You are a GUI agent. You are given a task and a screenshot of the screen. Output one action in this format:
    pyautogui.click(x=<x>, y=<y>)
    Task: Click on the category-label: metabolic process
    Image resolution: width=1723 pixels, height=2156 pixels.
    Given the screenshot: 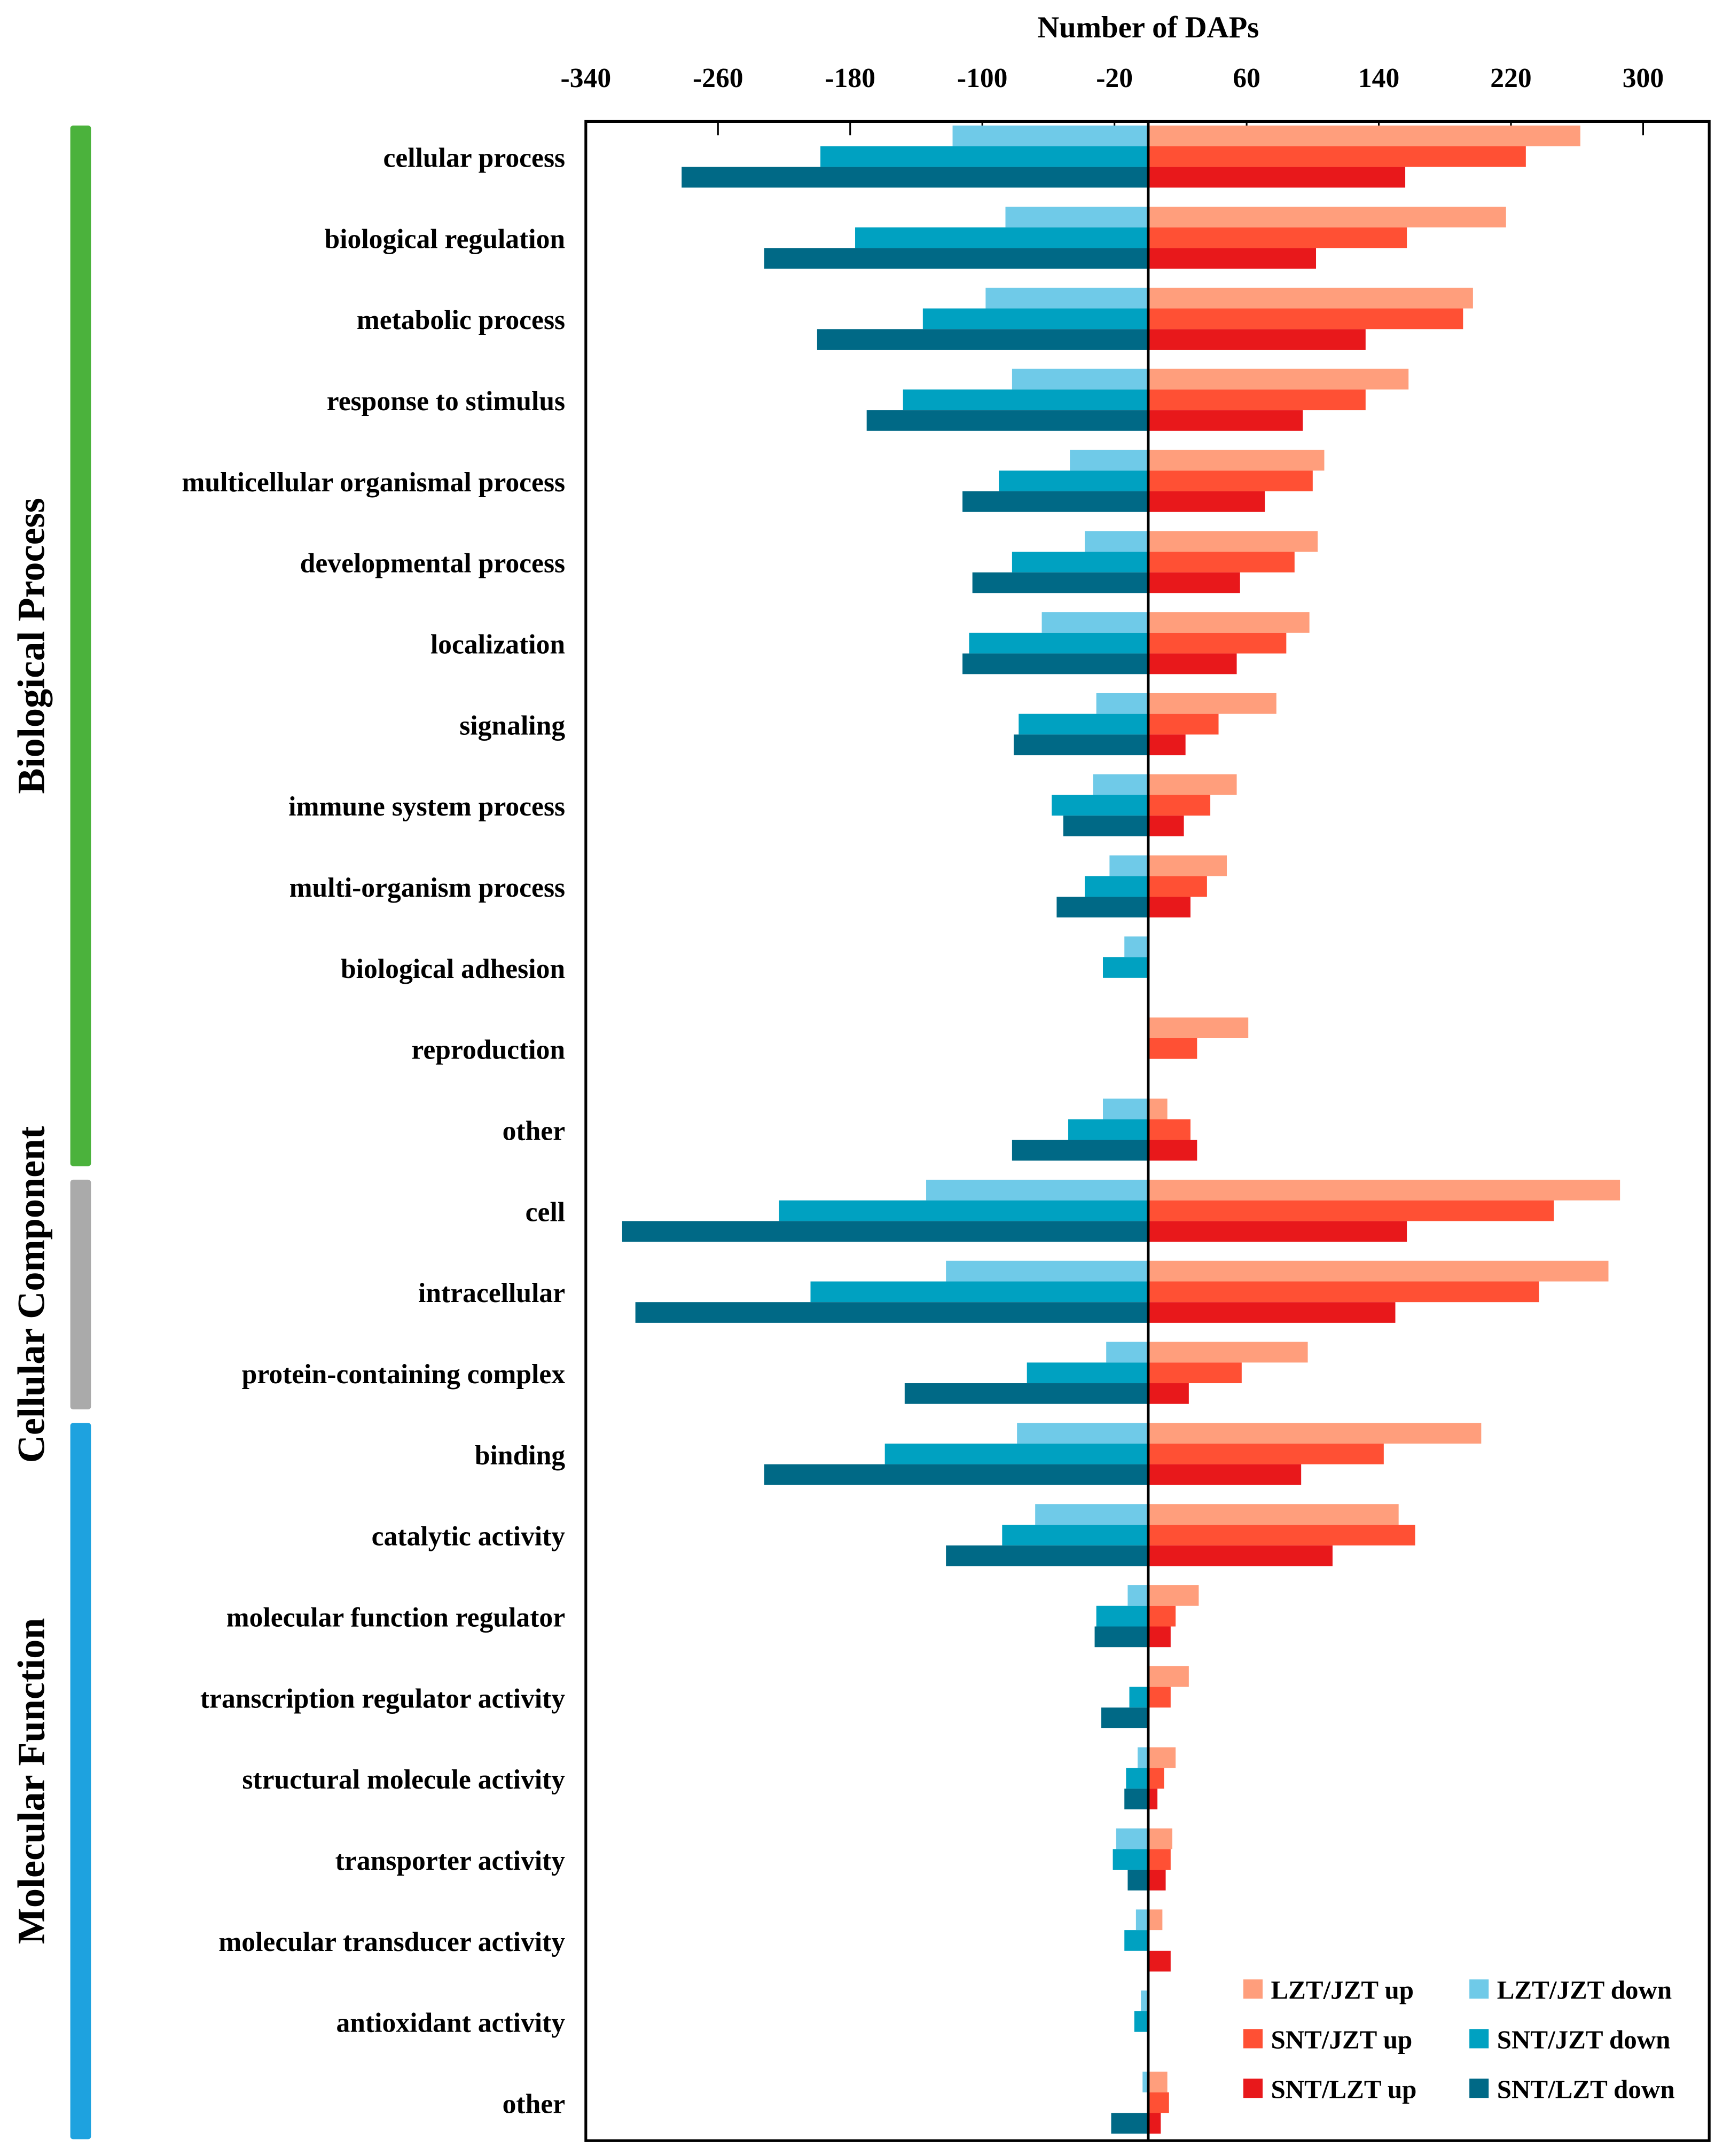 What is the action you would take?
    pyautogui.click(x=461, y=320)
    